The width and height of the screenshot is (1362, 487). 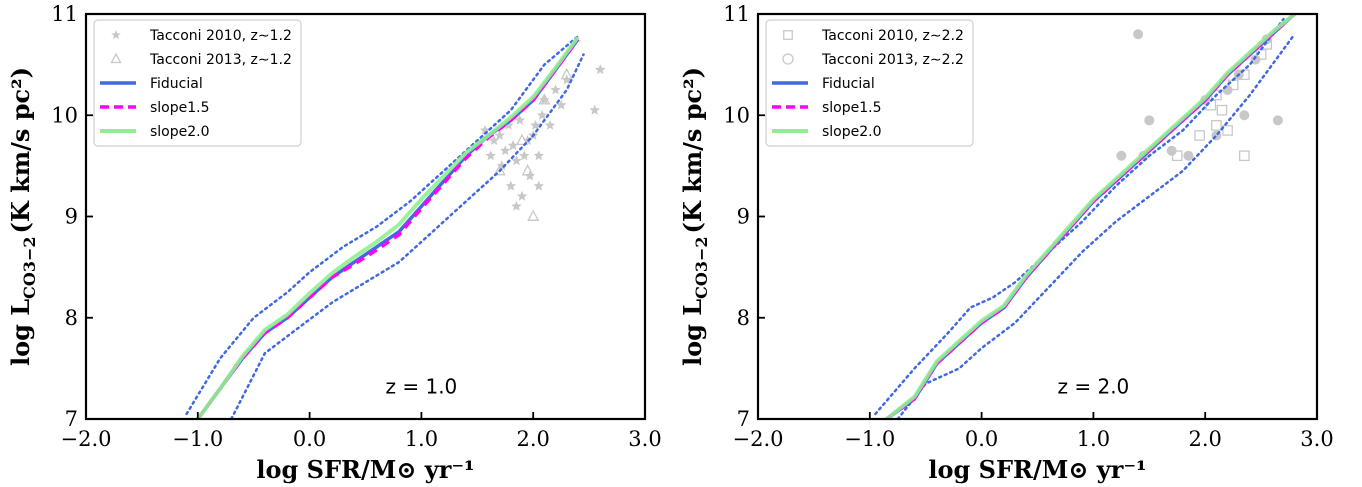 What do you see at coordinates (1094, 387) in the screenshot?
I see `redshift-annotation: z = 2.0` at bounding box center [1094, 387].